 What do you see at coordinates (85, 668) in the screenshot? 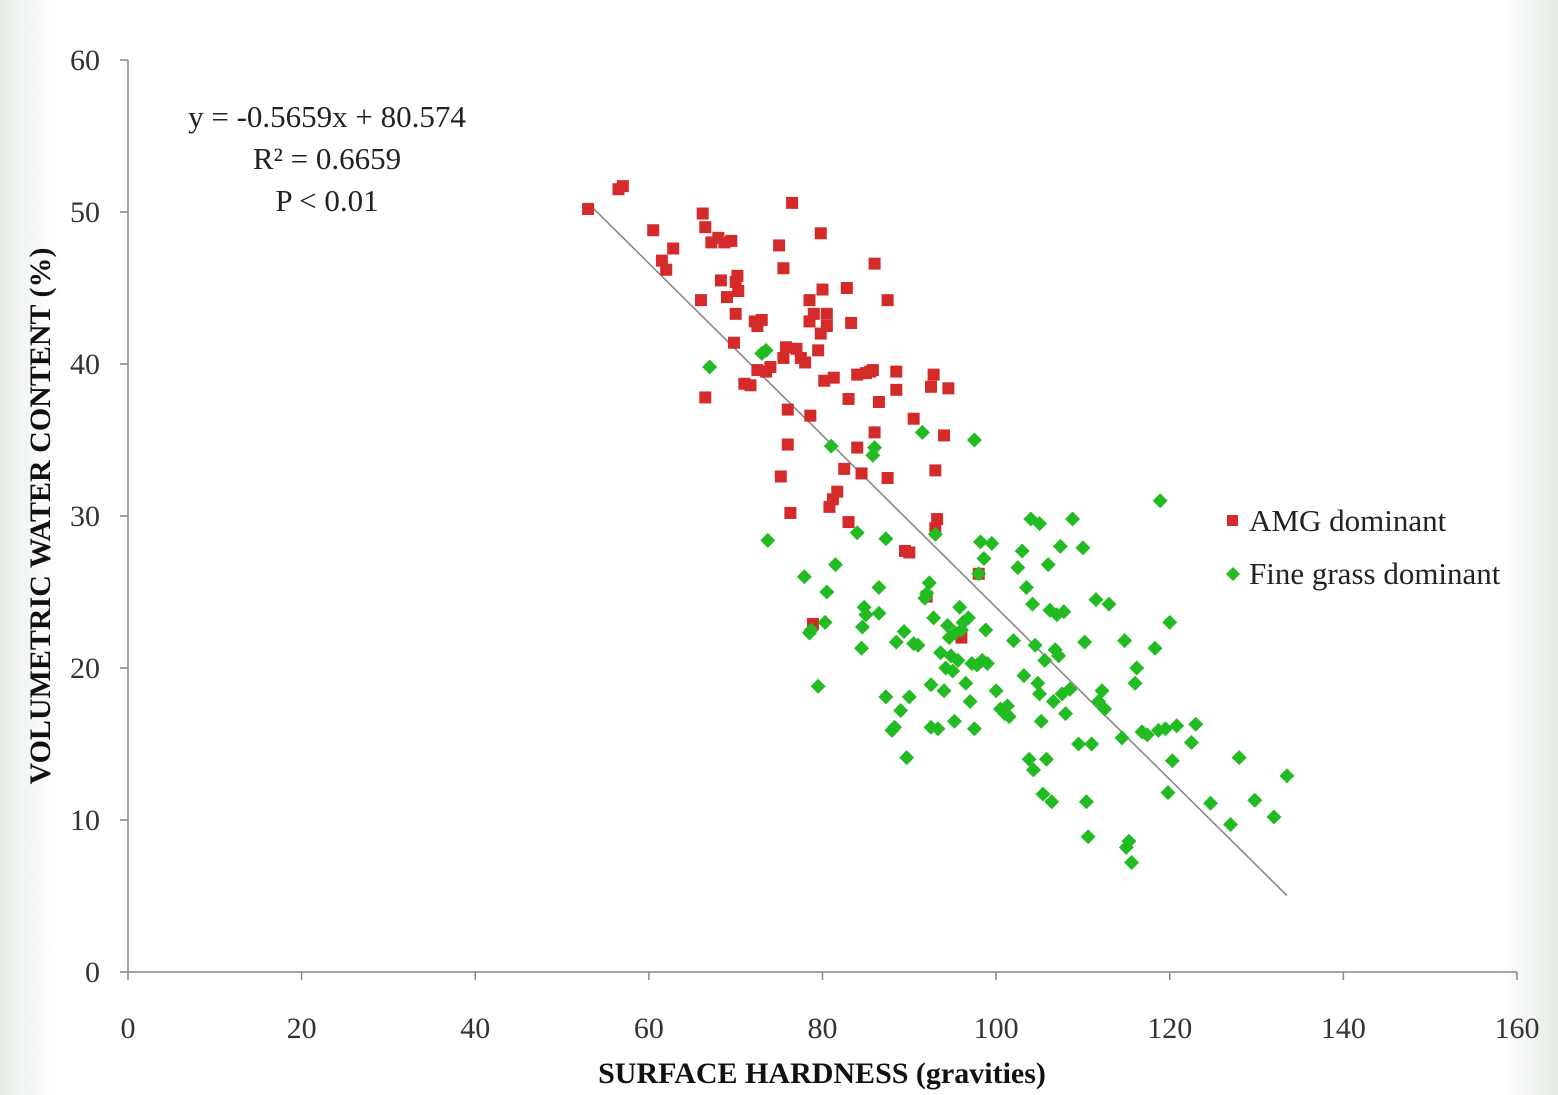
I see `y-tick-label: 20` at bounding box center [85, 668].